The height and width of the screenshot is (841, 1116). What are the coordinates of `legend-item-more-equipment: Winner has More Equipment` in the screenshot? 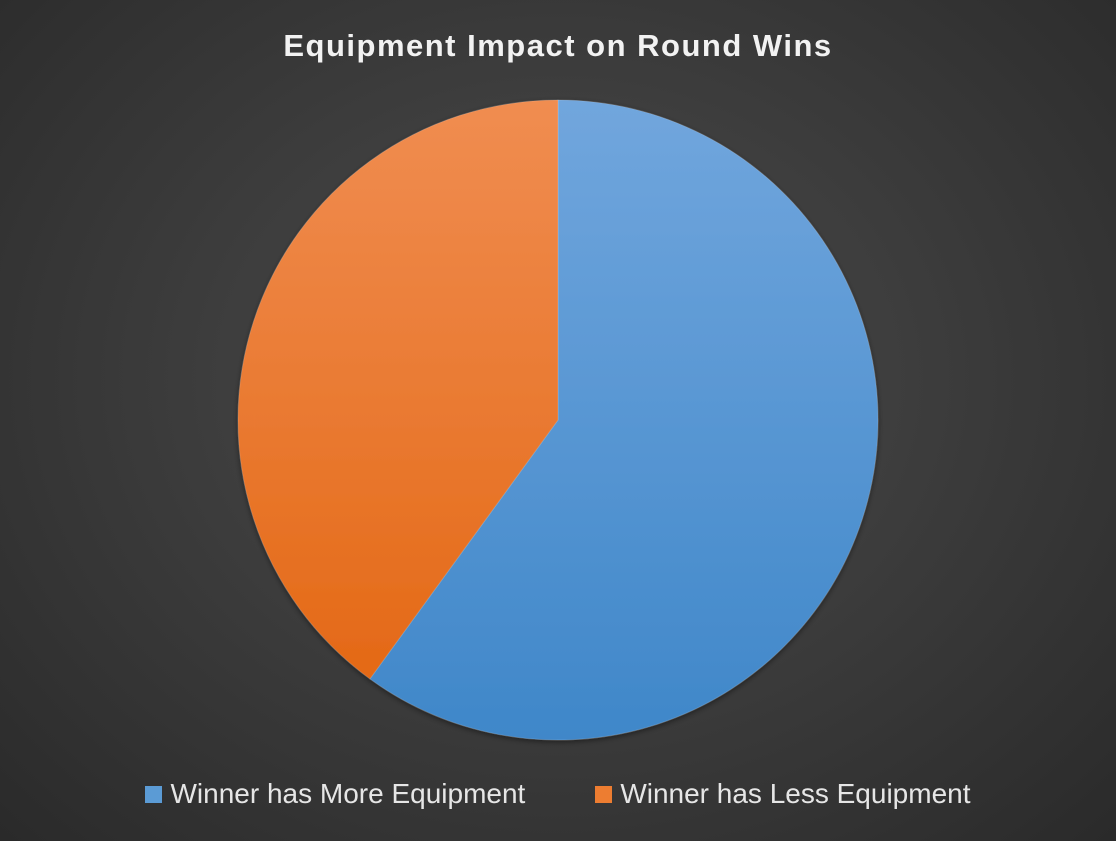 It's located at (335, 794).